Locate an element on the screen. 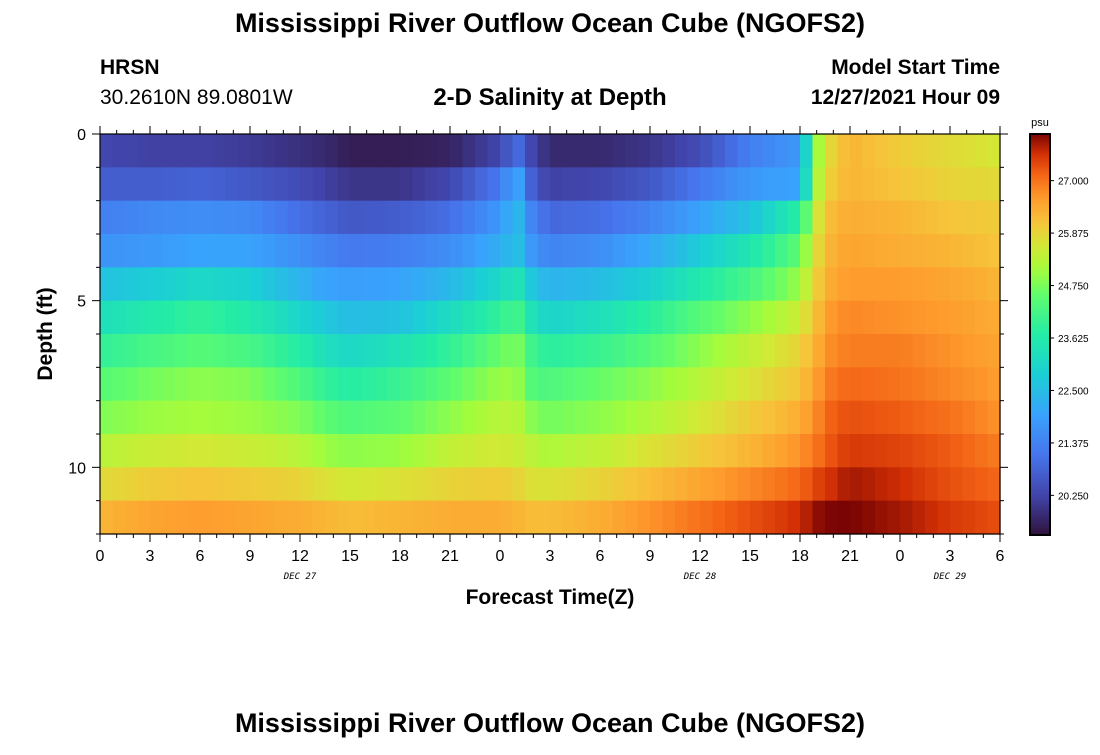 The image size is (1100, 755). x-tick-label: 0 is located at coordinates (900, 556).